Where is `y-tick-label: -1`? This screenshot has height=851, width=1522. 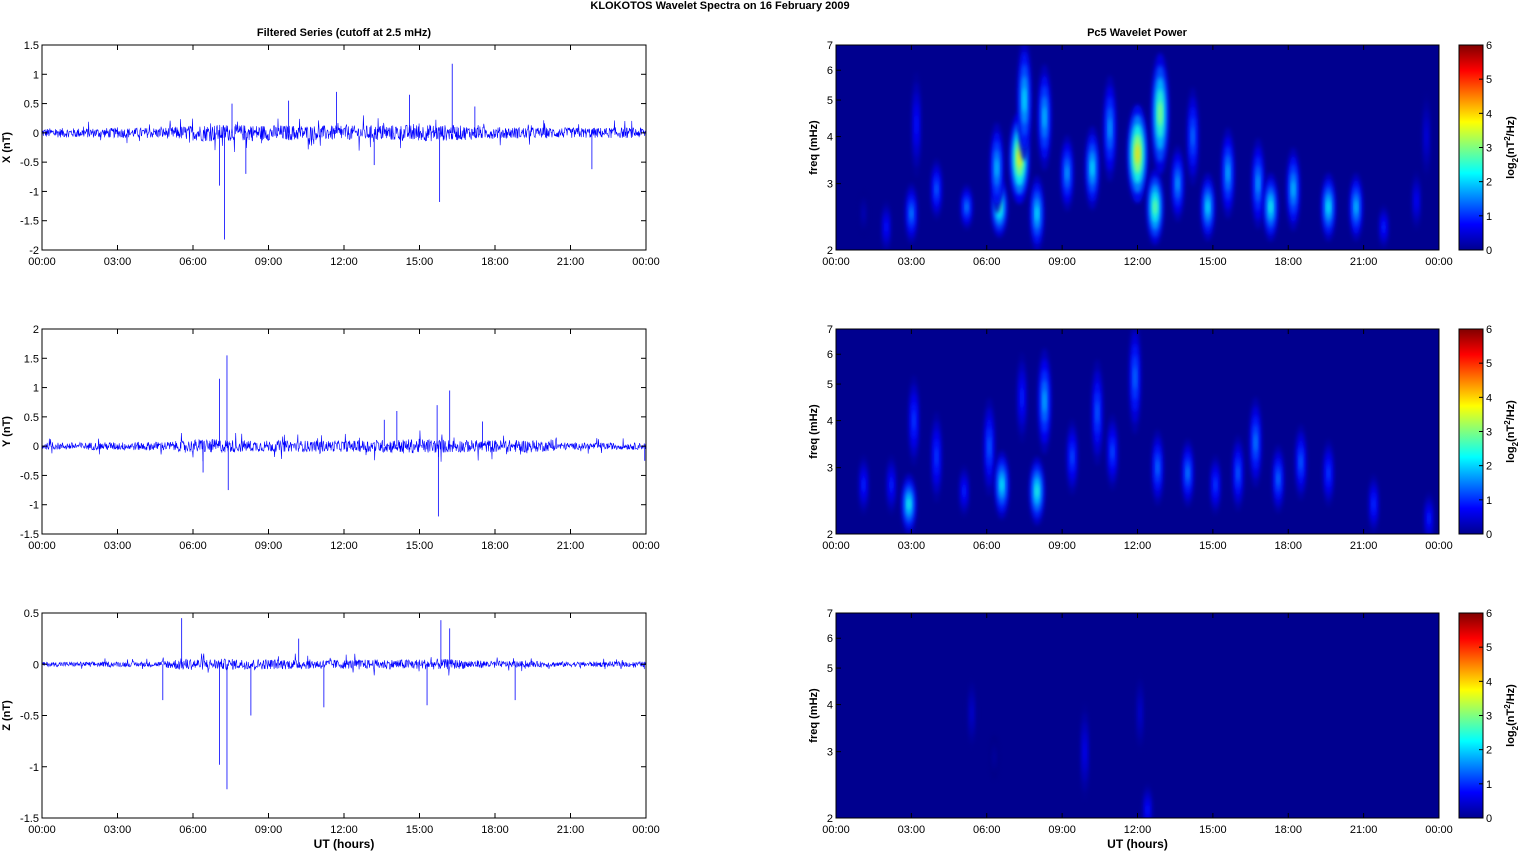
y-tick-label: -1 is located at coordinates (34, 506).